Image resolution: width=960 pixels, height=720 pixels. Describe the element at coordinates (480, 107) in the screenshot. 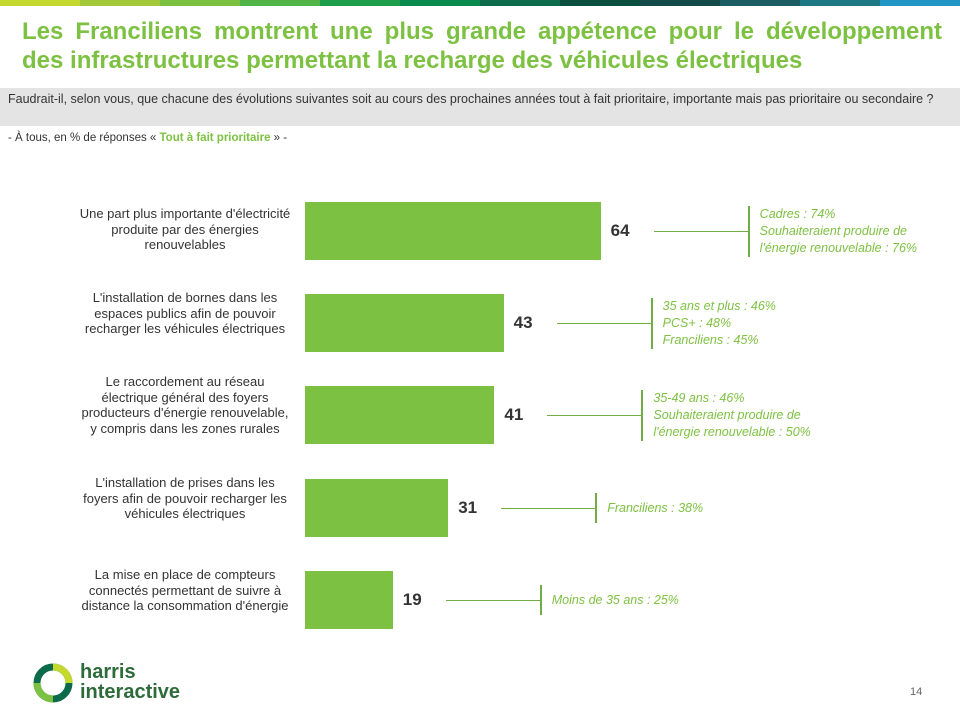

I see `question-band` at that location.